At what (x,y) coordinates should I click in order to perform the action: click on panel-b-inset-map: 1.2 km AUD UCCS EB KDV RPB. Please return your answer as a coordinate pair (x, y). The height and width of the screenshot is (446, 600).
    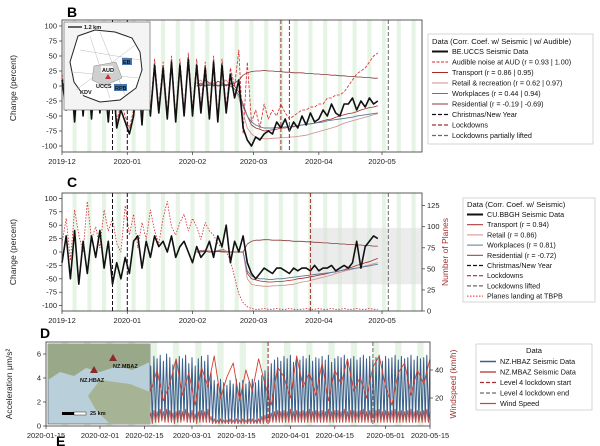
    Looking at the image, I should click on (107, 66).